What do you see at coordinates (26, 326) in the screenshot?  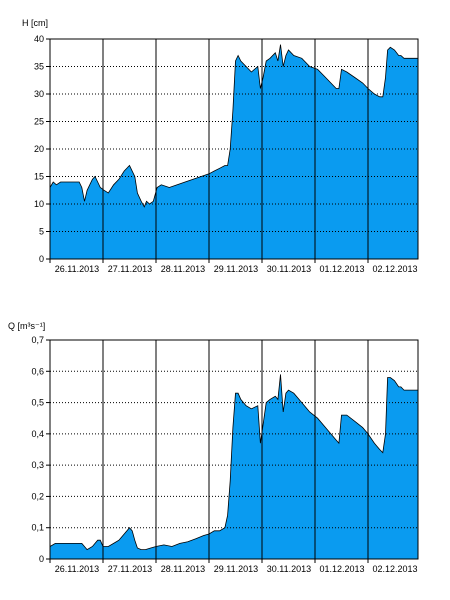 I see `discharge-axis-label: Q [m³s⁻¹]` at bounding box center [26, 326].